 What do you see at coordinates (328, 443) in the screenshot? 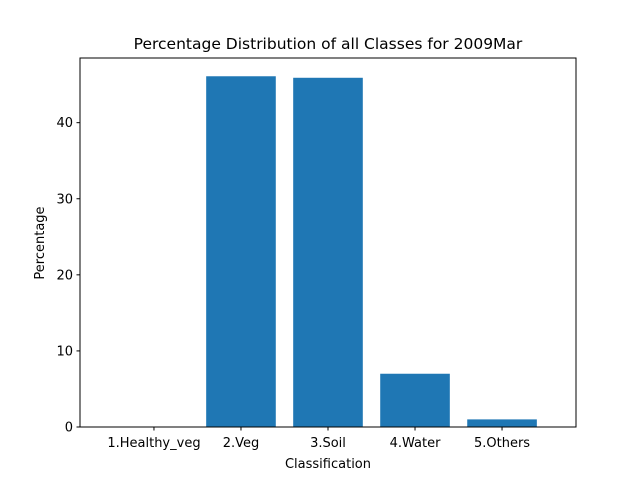
I see `x-tick-label: 3.Soil` at bounding box center [328, 443].